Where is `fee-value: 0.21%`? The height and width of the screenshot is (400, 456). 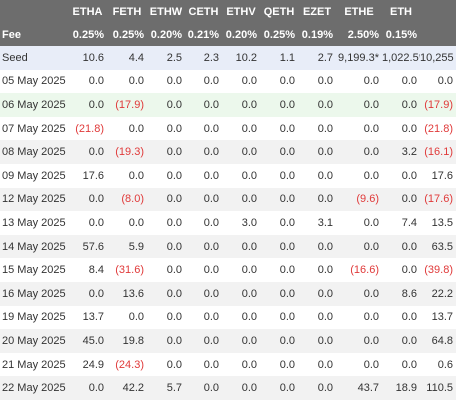 fee-value: 0.21% is located at coordinates (203, 34).